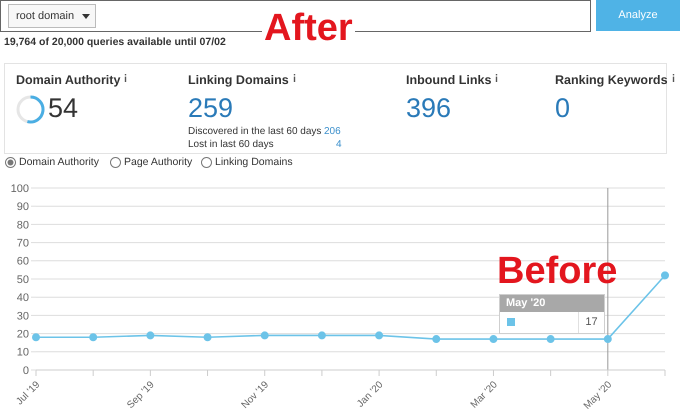  I want to click on text: 259, so click(211, 108).